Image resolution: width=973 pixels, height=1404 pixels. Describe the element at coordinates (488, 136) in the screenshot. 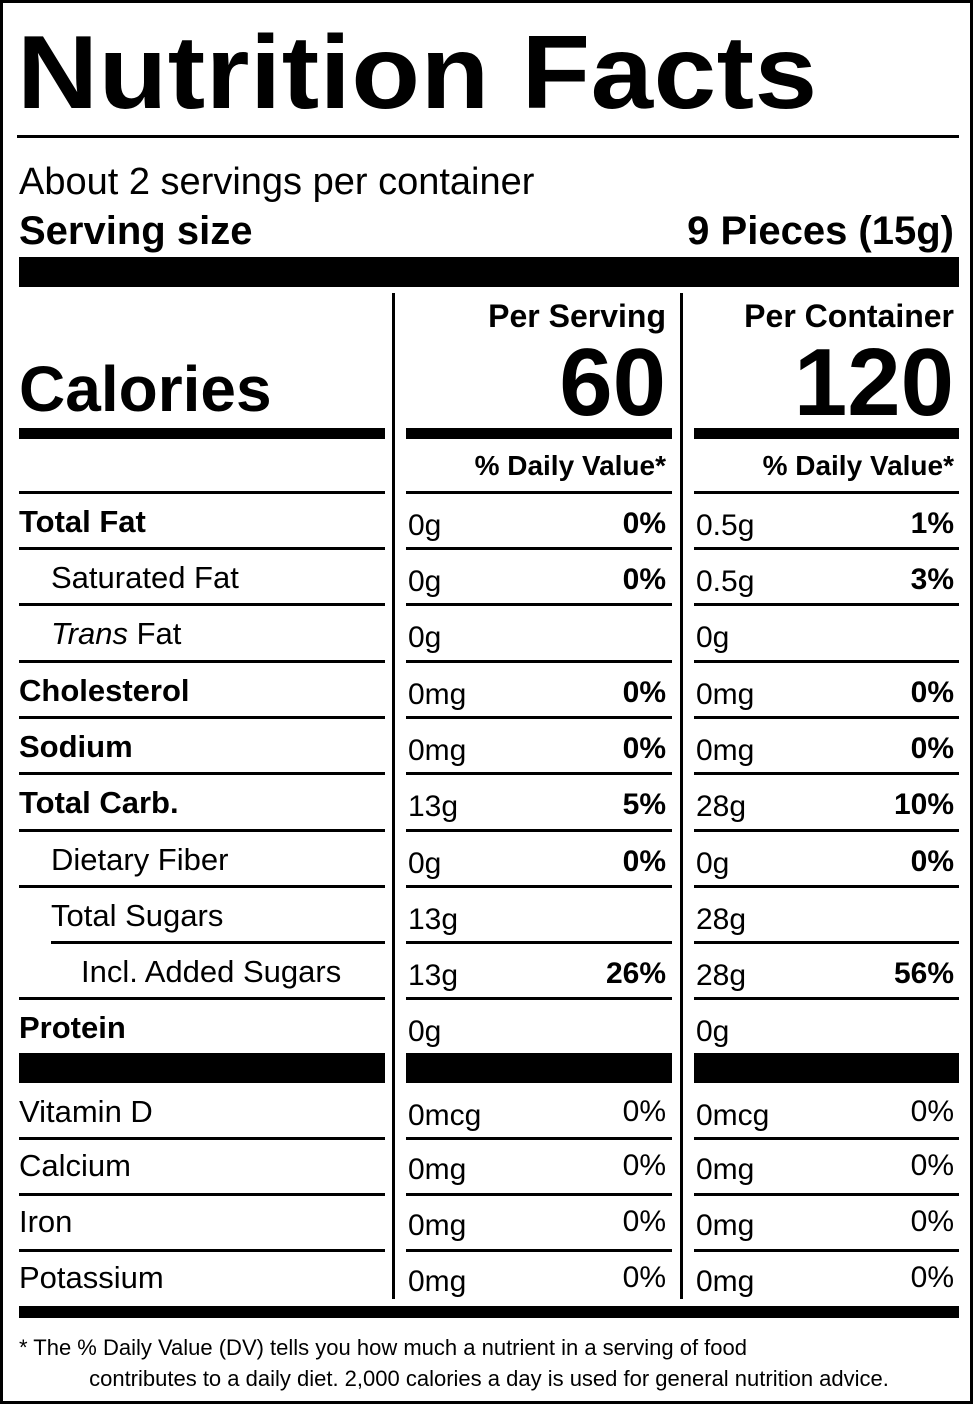

I see `divider` at that location.